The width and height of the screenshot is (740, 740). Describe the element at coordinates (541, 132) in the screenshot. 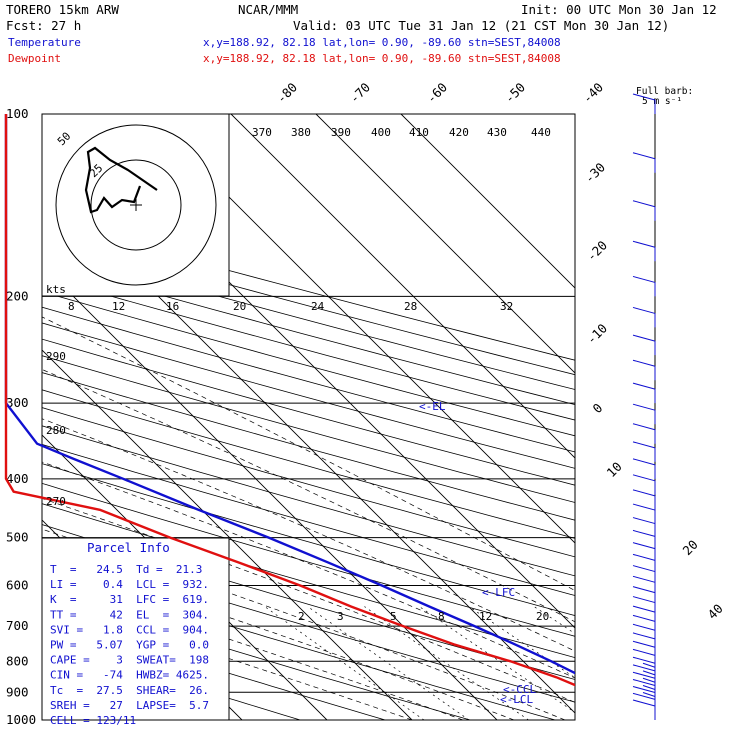

I see `theta-e-label: 440` at that location.